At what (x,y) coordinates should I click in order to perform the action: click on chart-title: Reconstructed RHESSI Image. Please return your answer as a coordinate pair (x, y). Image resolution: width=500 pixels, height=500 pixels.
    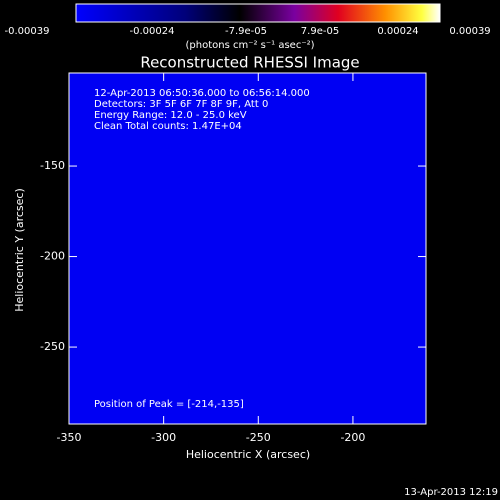
    Looking at the image, I should click on (249, 63).